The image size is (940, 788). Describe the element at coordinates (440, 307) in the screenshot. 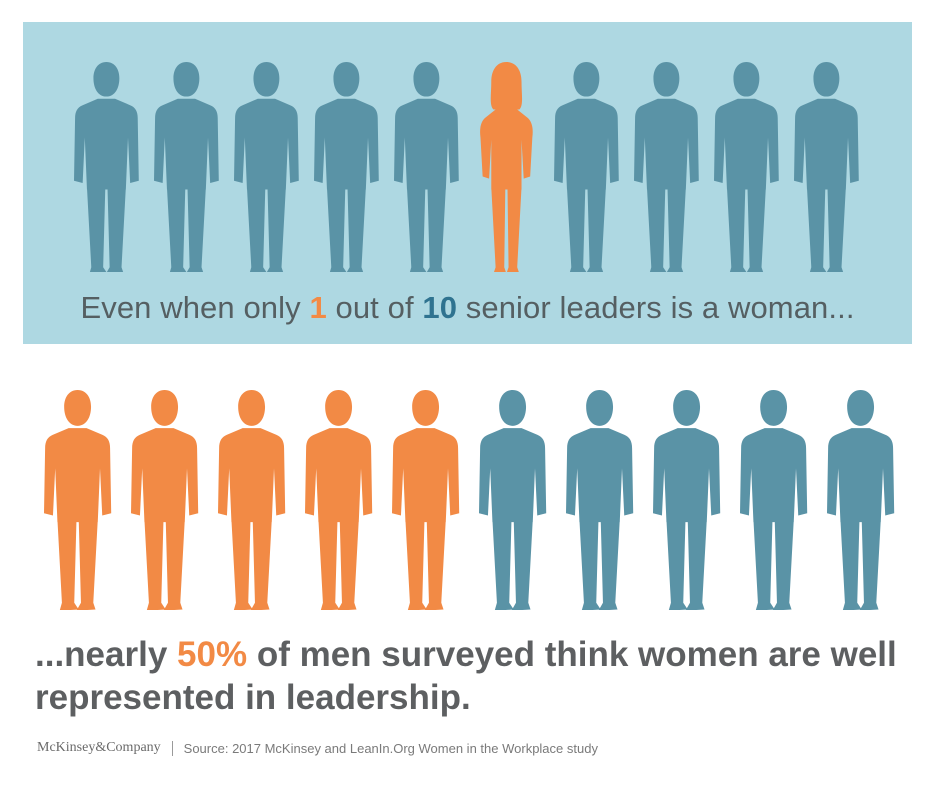

I see `headline-number-total: 10` at that location.